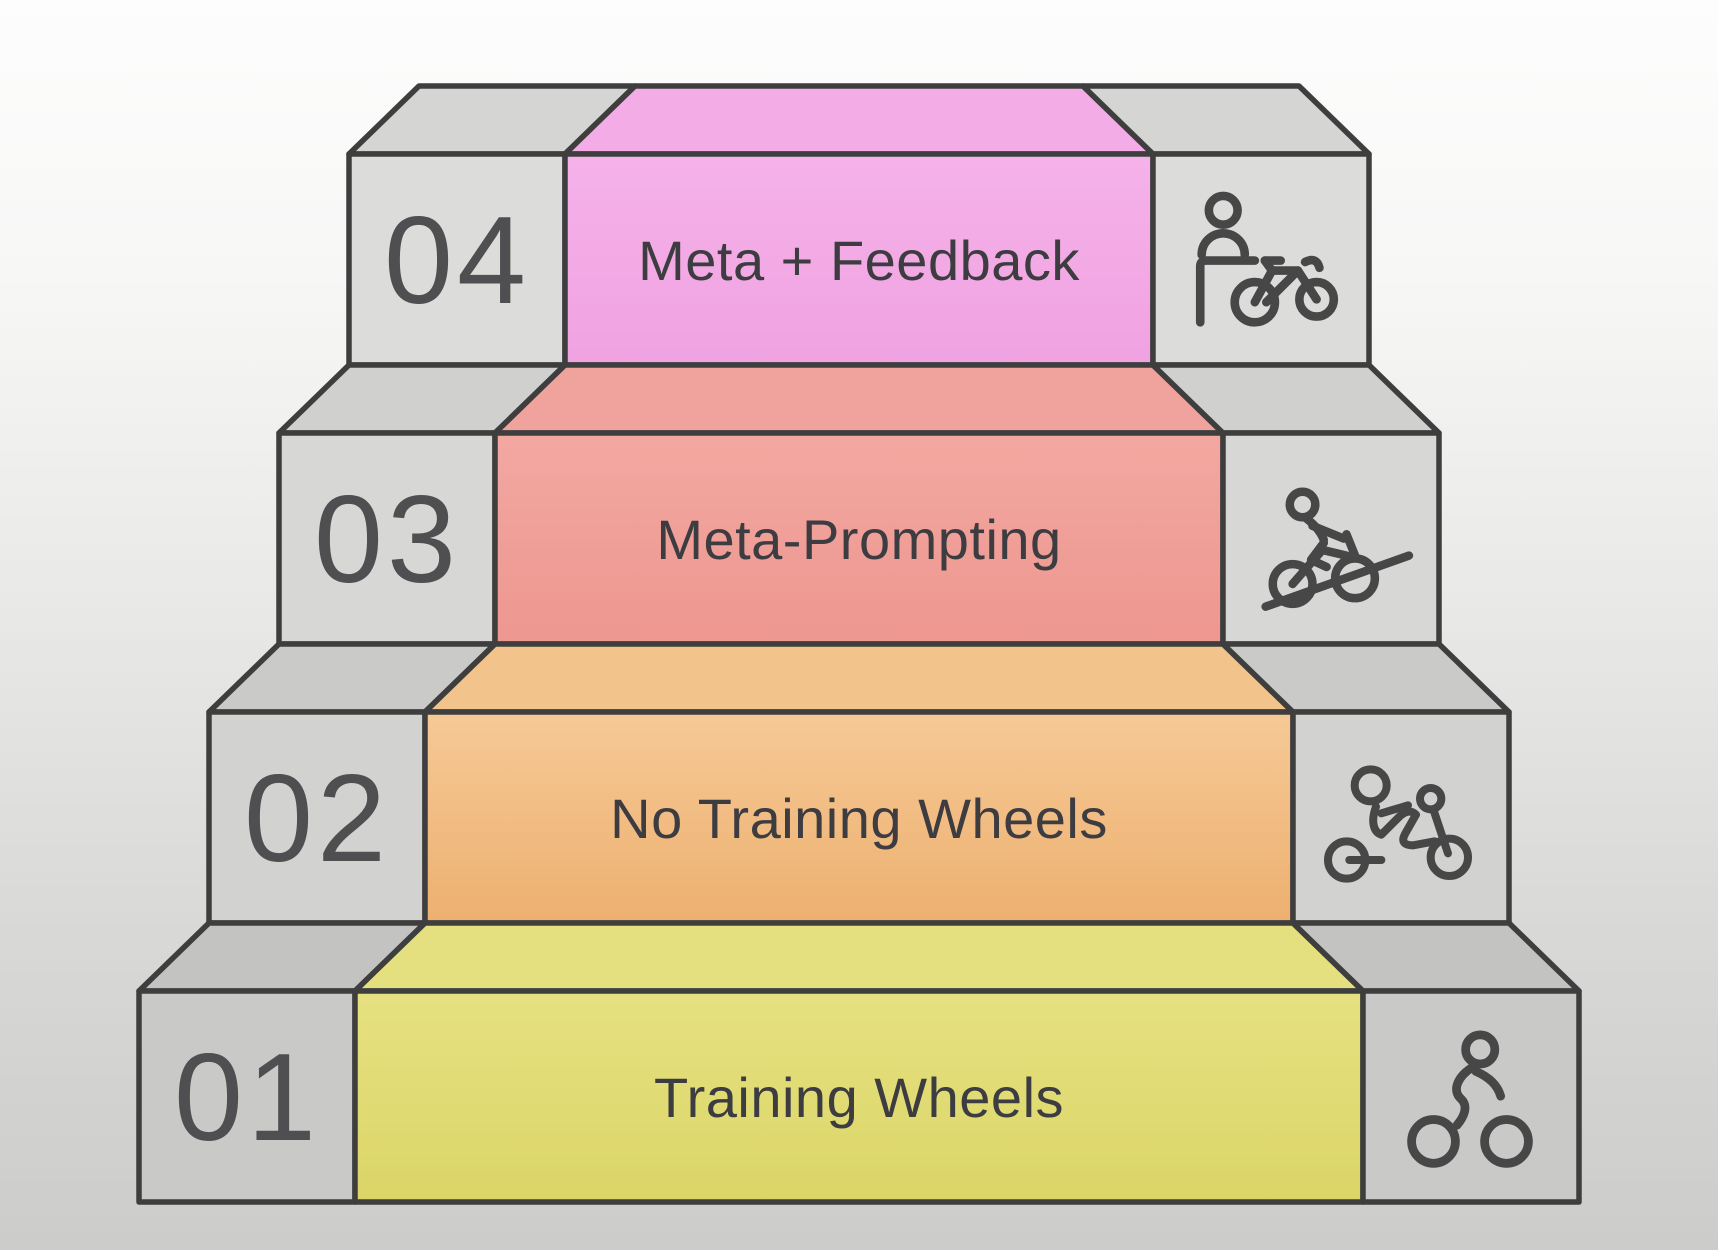 The height and width of the screenshot is (1250, 1718). I want to click on step-03-label-panel, so click(859, 538).